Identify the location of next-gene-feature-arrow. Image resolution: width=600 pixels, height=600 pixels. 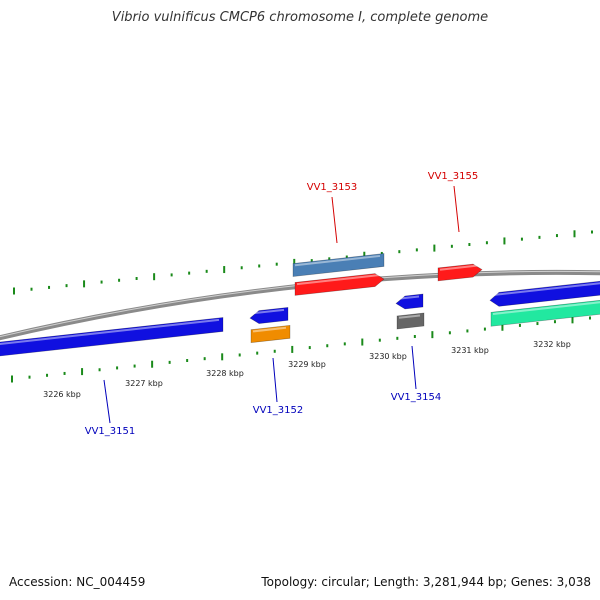
(545, 313).